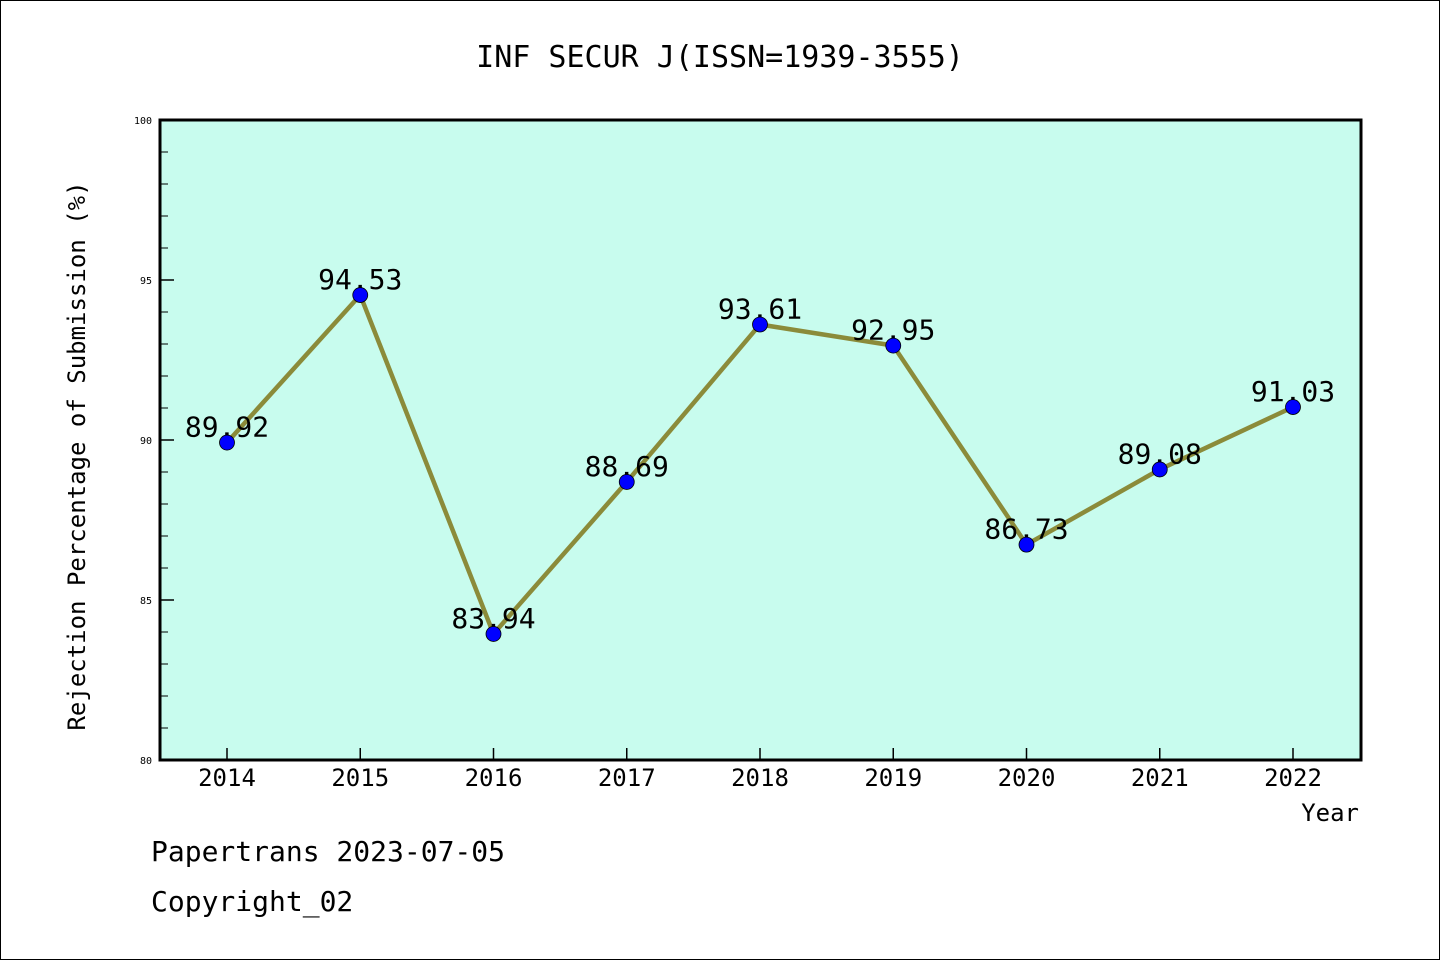 The height and width of the screenshot is (964, 1440). I want to click on y-tick-label: 80, so click(146, 761).